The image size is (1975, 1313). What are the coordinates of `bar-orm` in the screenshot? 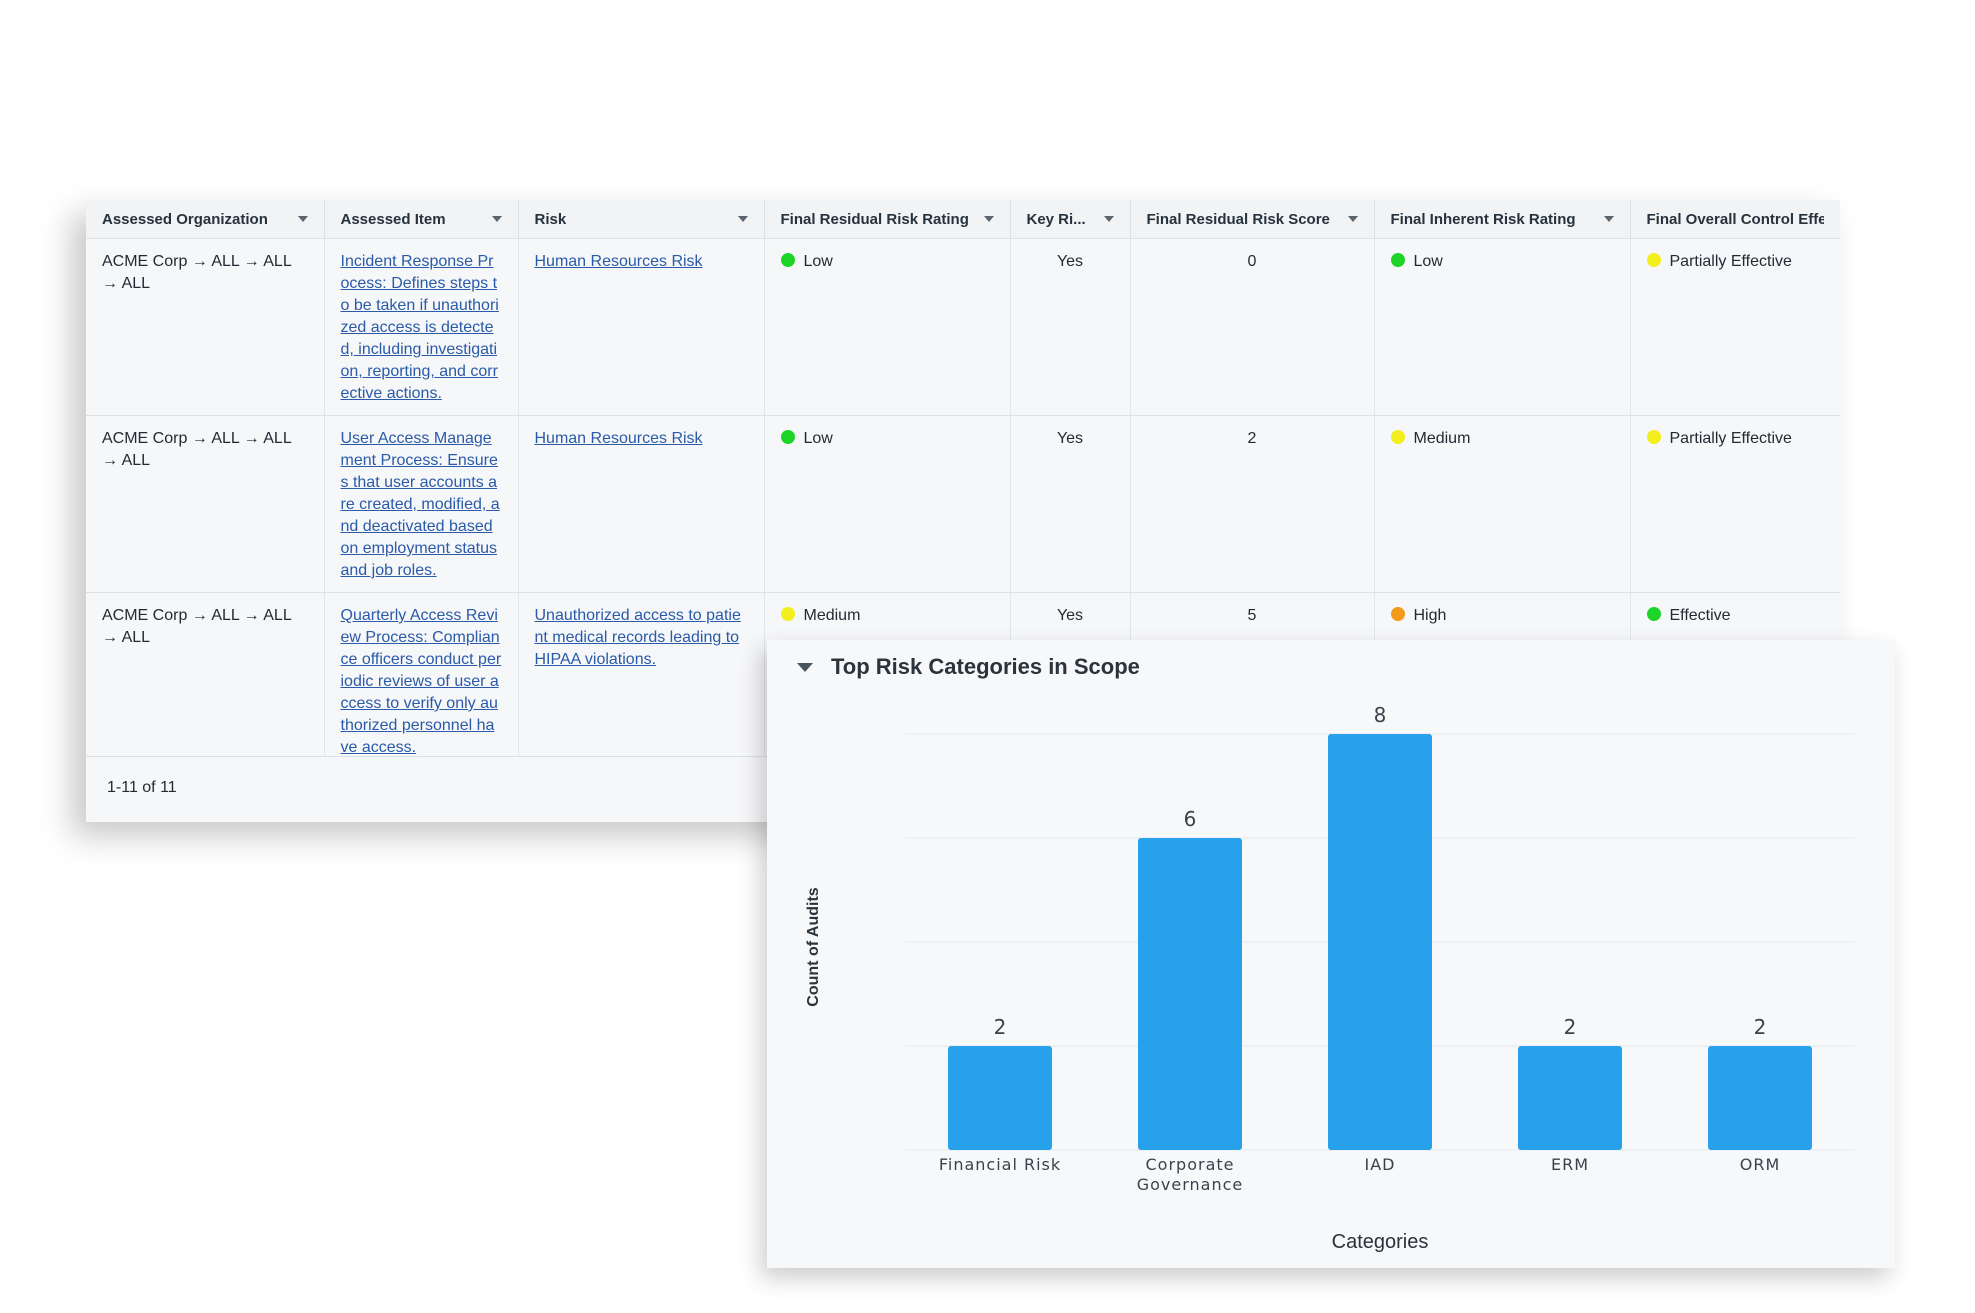 It's located at (1760, 1098).